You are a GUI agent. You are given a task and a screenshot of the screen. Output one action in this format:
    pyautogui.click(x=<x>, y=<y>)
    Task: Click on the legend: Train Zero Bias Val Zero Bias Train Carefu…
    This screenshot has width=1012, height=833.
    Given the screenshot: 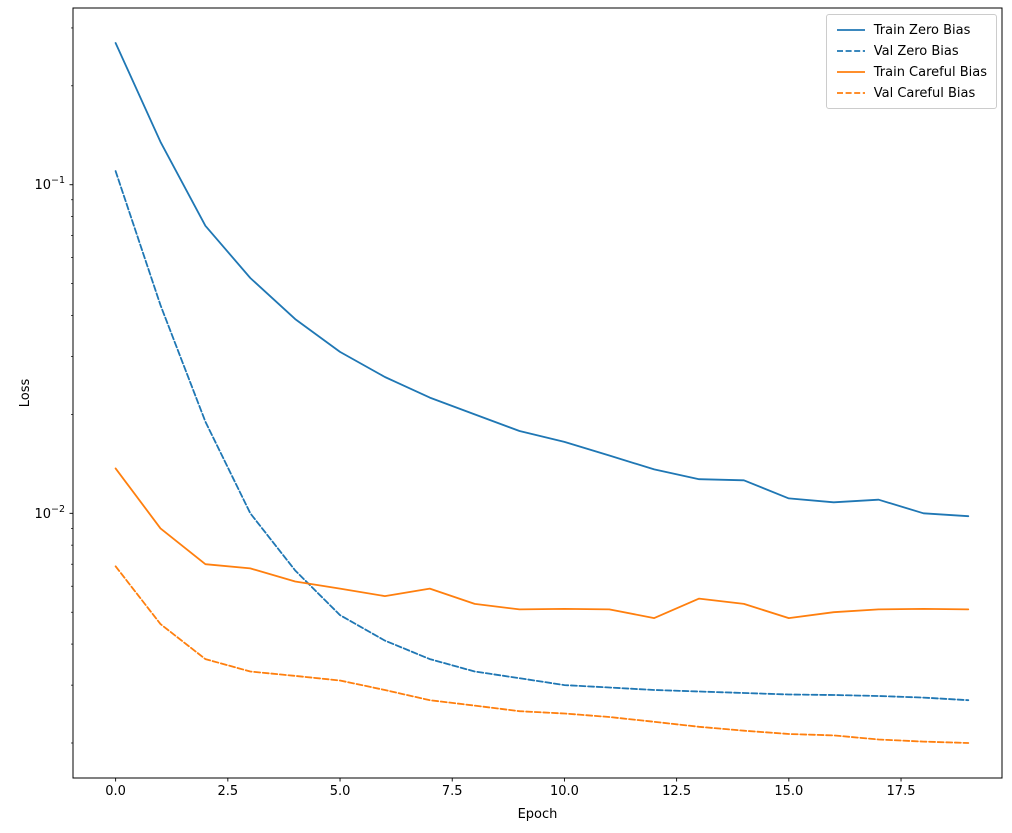 What is the action you would take?
    pyautogui.click(x=911, y=61)
    